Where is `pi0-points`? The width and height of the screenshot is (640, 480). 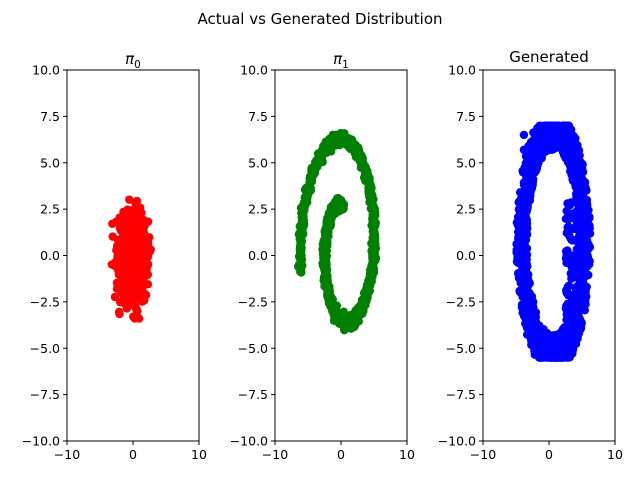
pi0-points is located at coordinates (131, 259).